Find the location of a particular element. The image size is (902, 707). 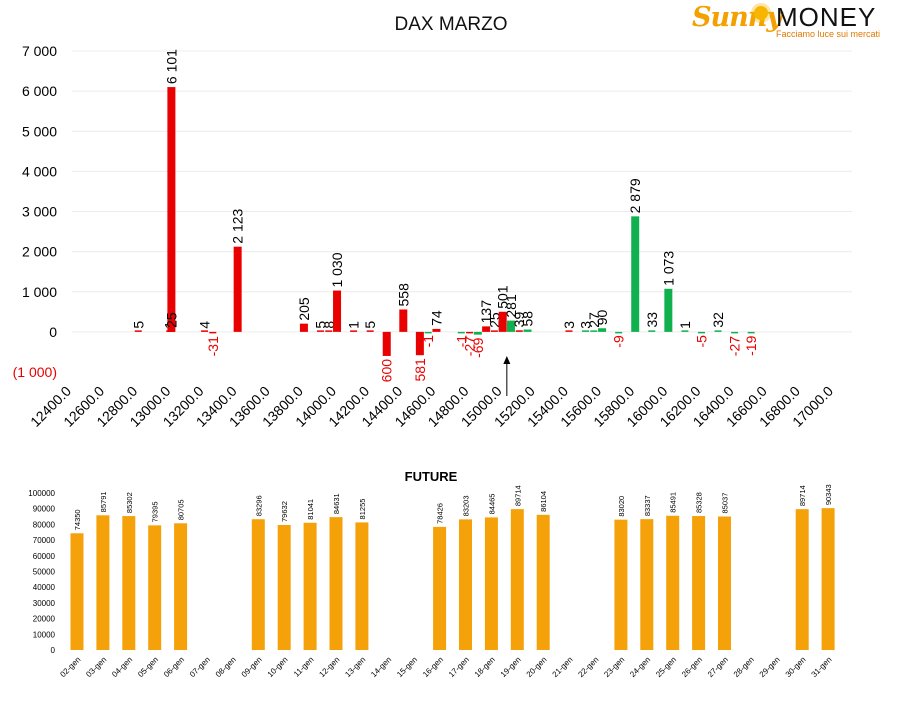

x-tick-label: 18-gen is located at coordinates (485, 667).